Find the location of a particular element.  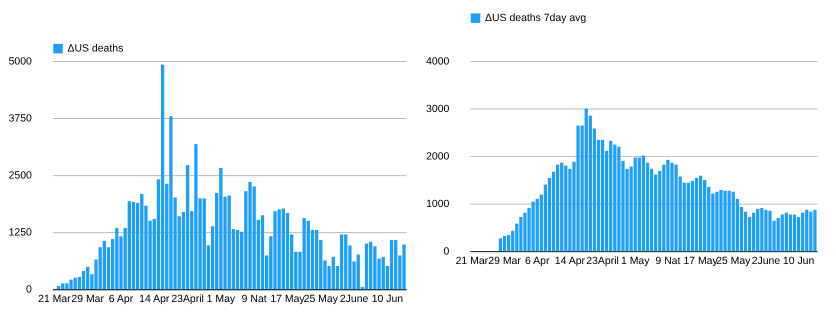

y-tick-label: 3750 is located at coordinates (20, 118).